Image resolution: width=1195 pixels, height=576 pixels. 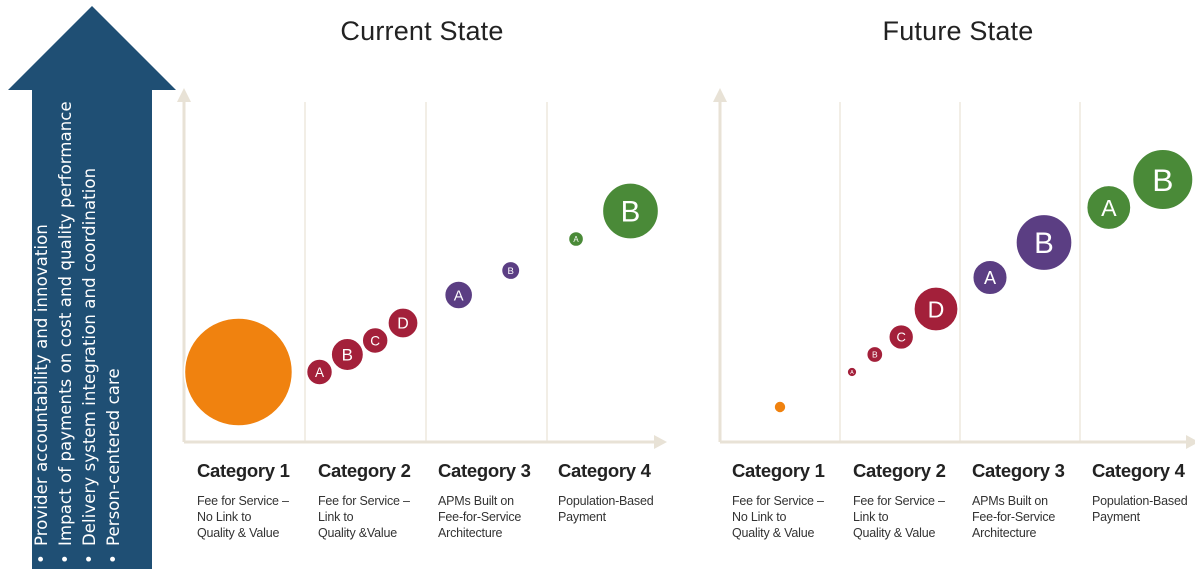 I want to click on current-bubble-category-4-b, so click(x=630, y=211).